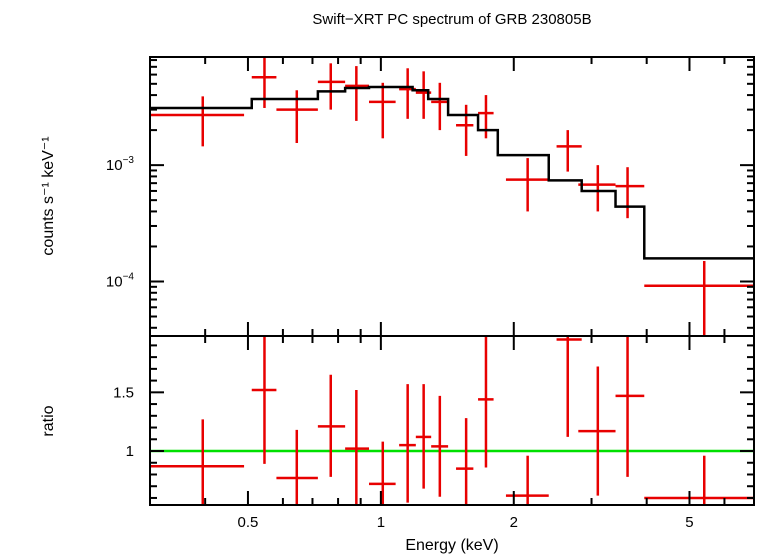 This screenshot has height=556, width=758. I want to click on chart-title: Swift−XRT PC spectrum of GRB 230805B, so click(451, 19).